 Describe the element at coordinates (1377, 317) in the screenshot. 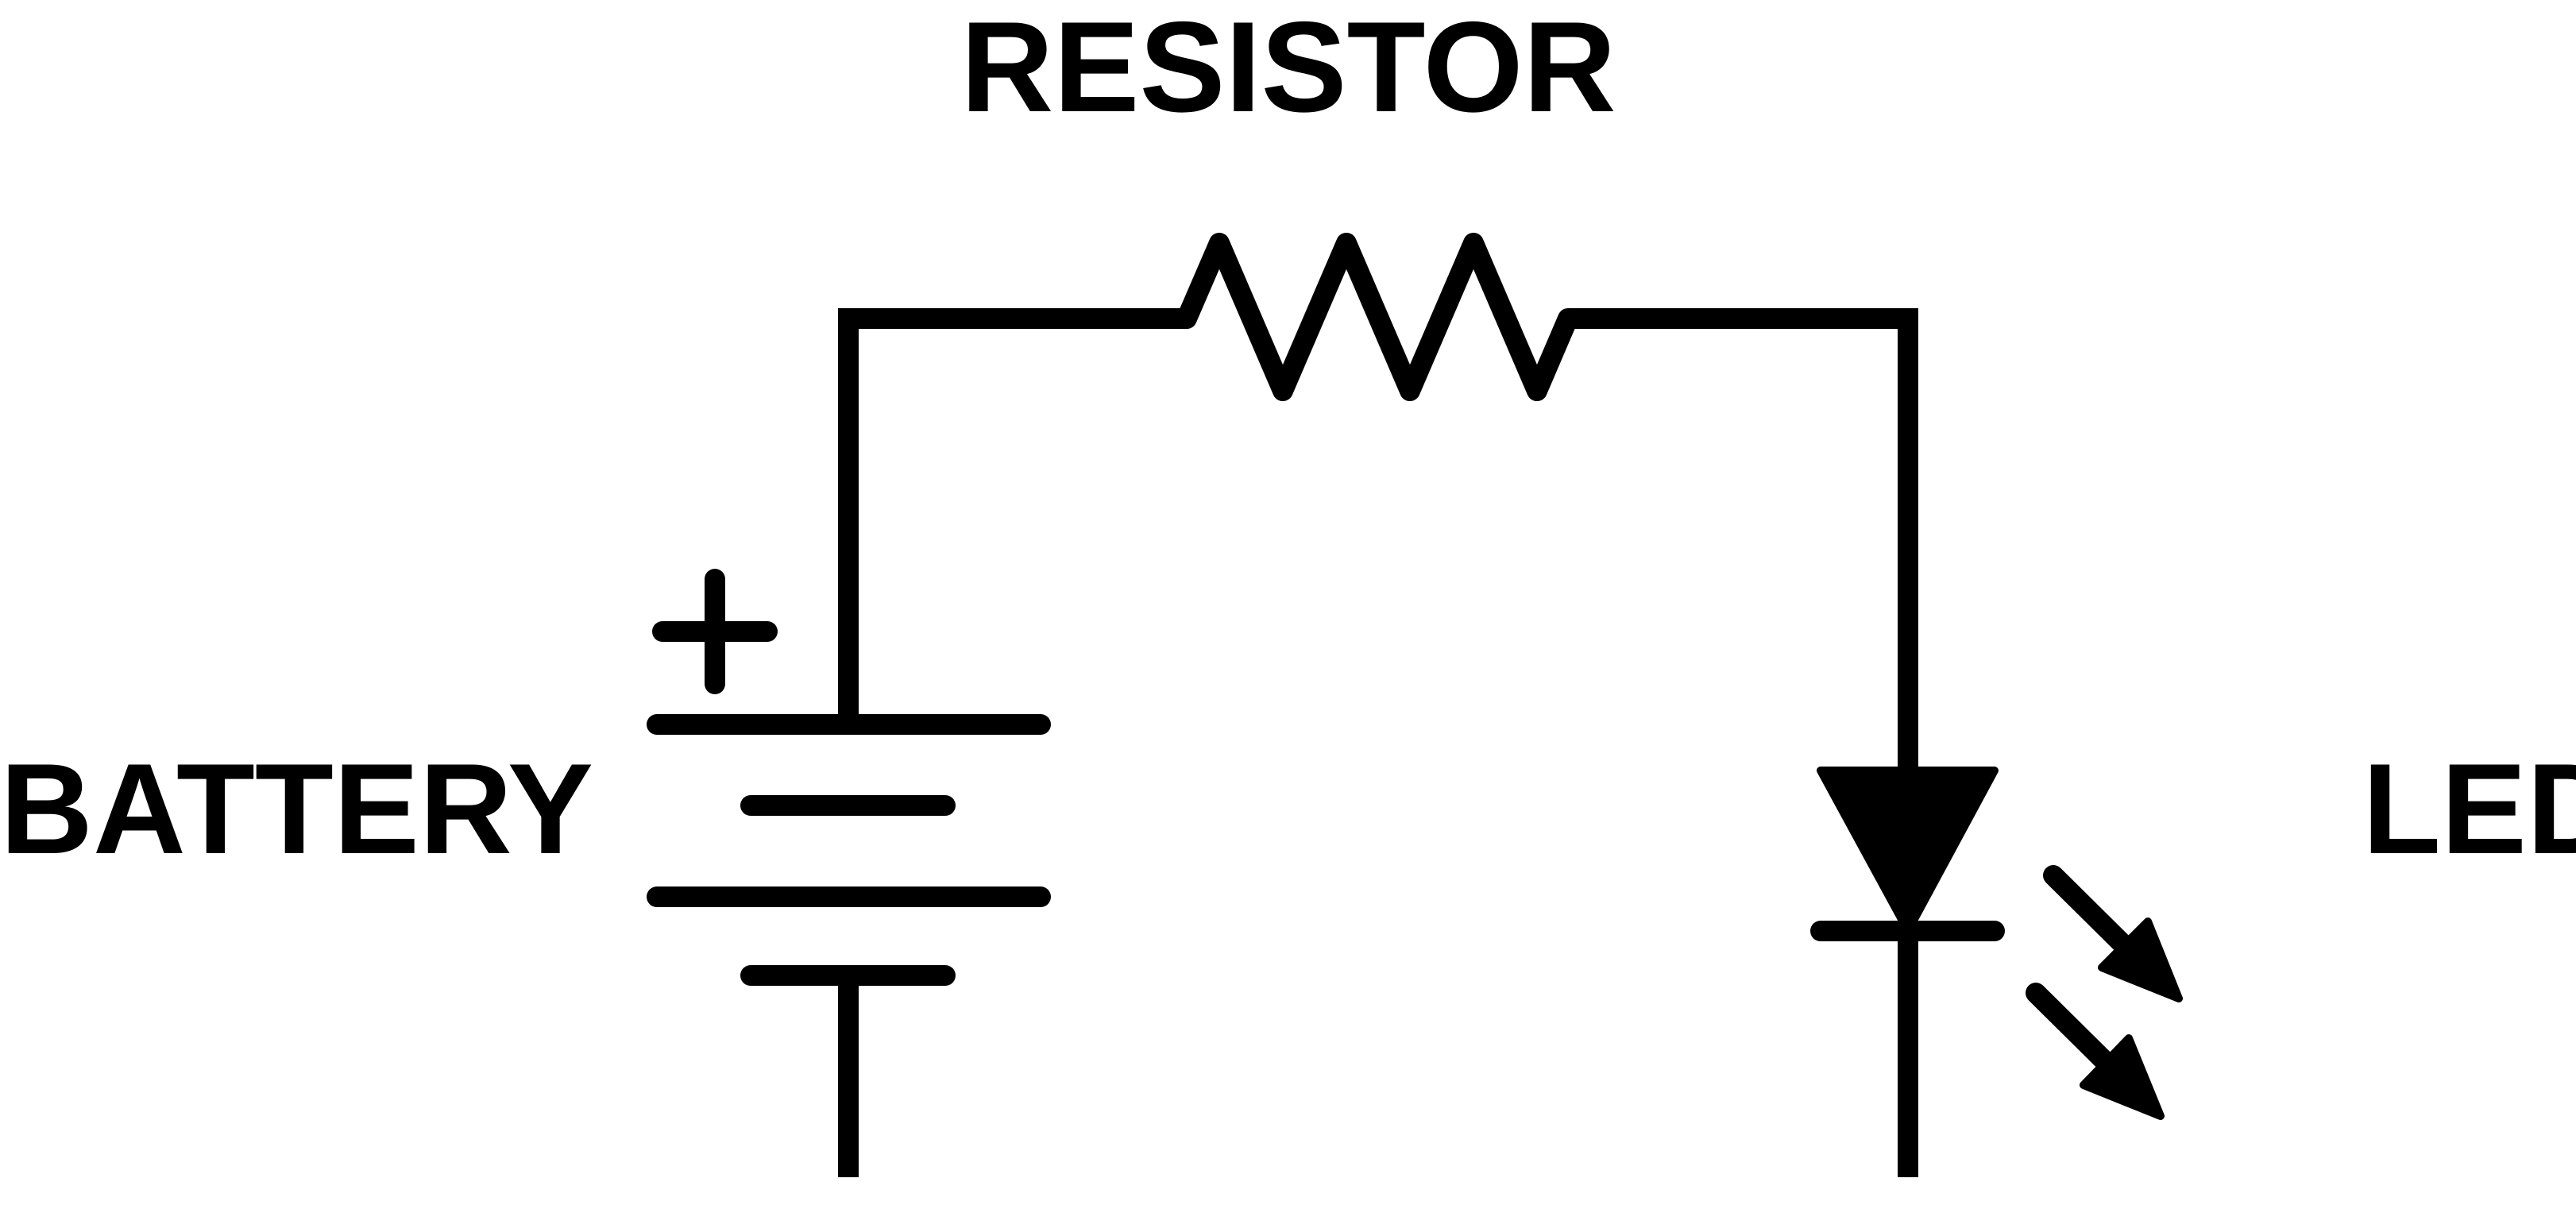

I see `resistor-symbol` at that location.